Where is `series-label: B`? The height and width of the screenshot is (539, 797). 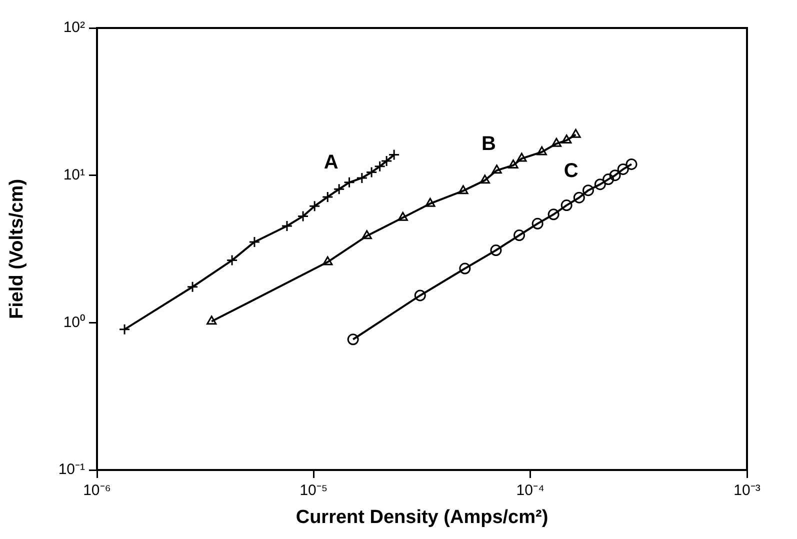
series-label: B is located at coordinates (489, 143).